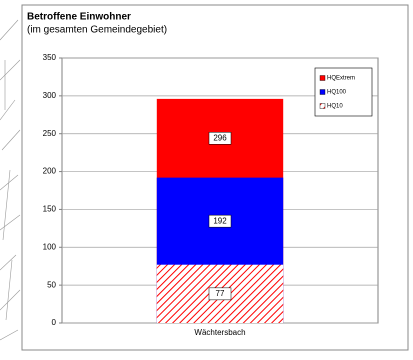  I want to click on value-label: 296, so click(220, 137).